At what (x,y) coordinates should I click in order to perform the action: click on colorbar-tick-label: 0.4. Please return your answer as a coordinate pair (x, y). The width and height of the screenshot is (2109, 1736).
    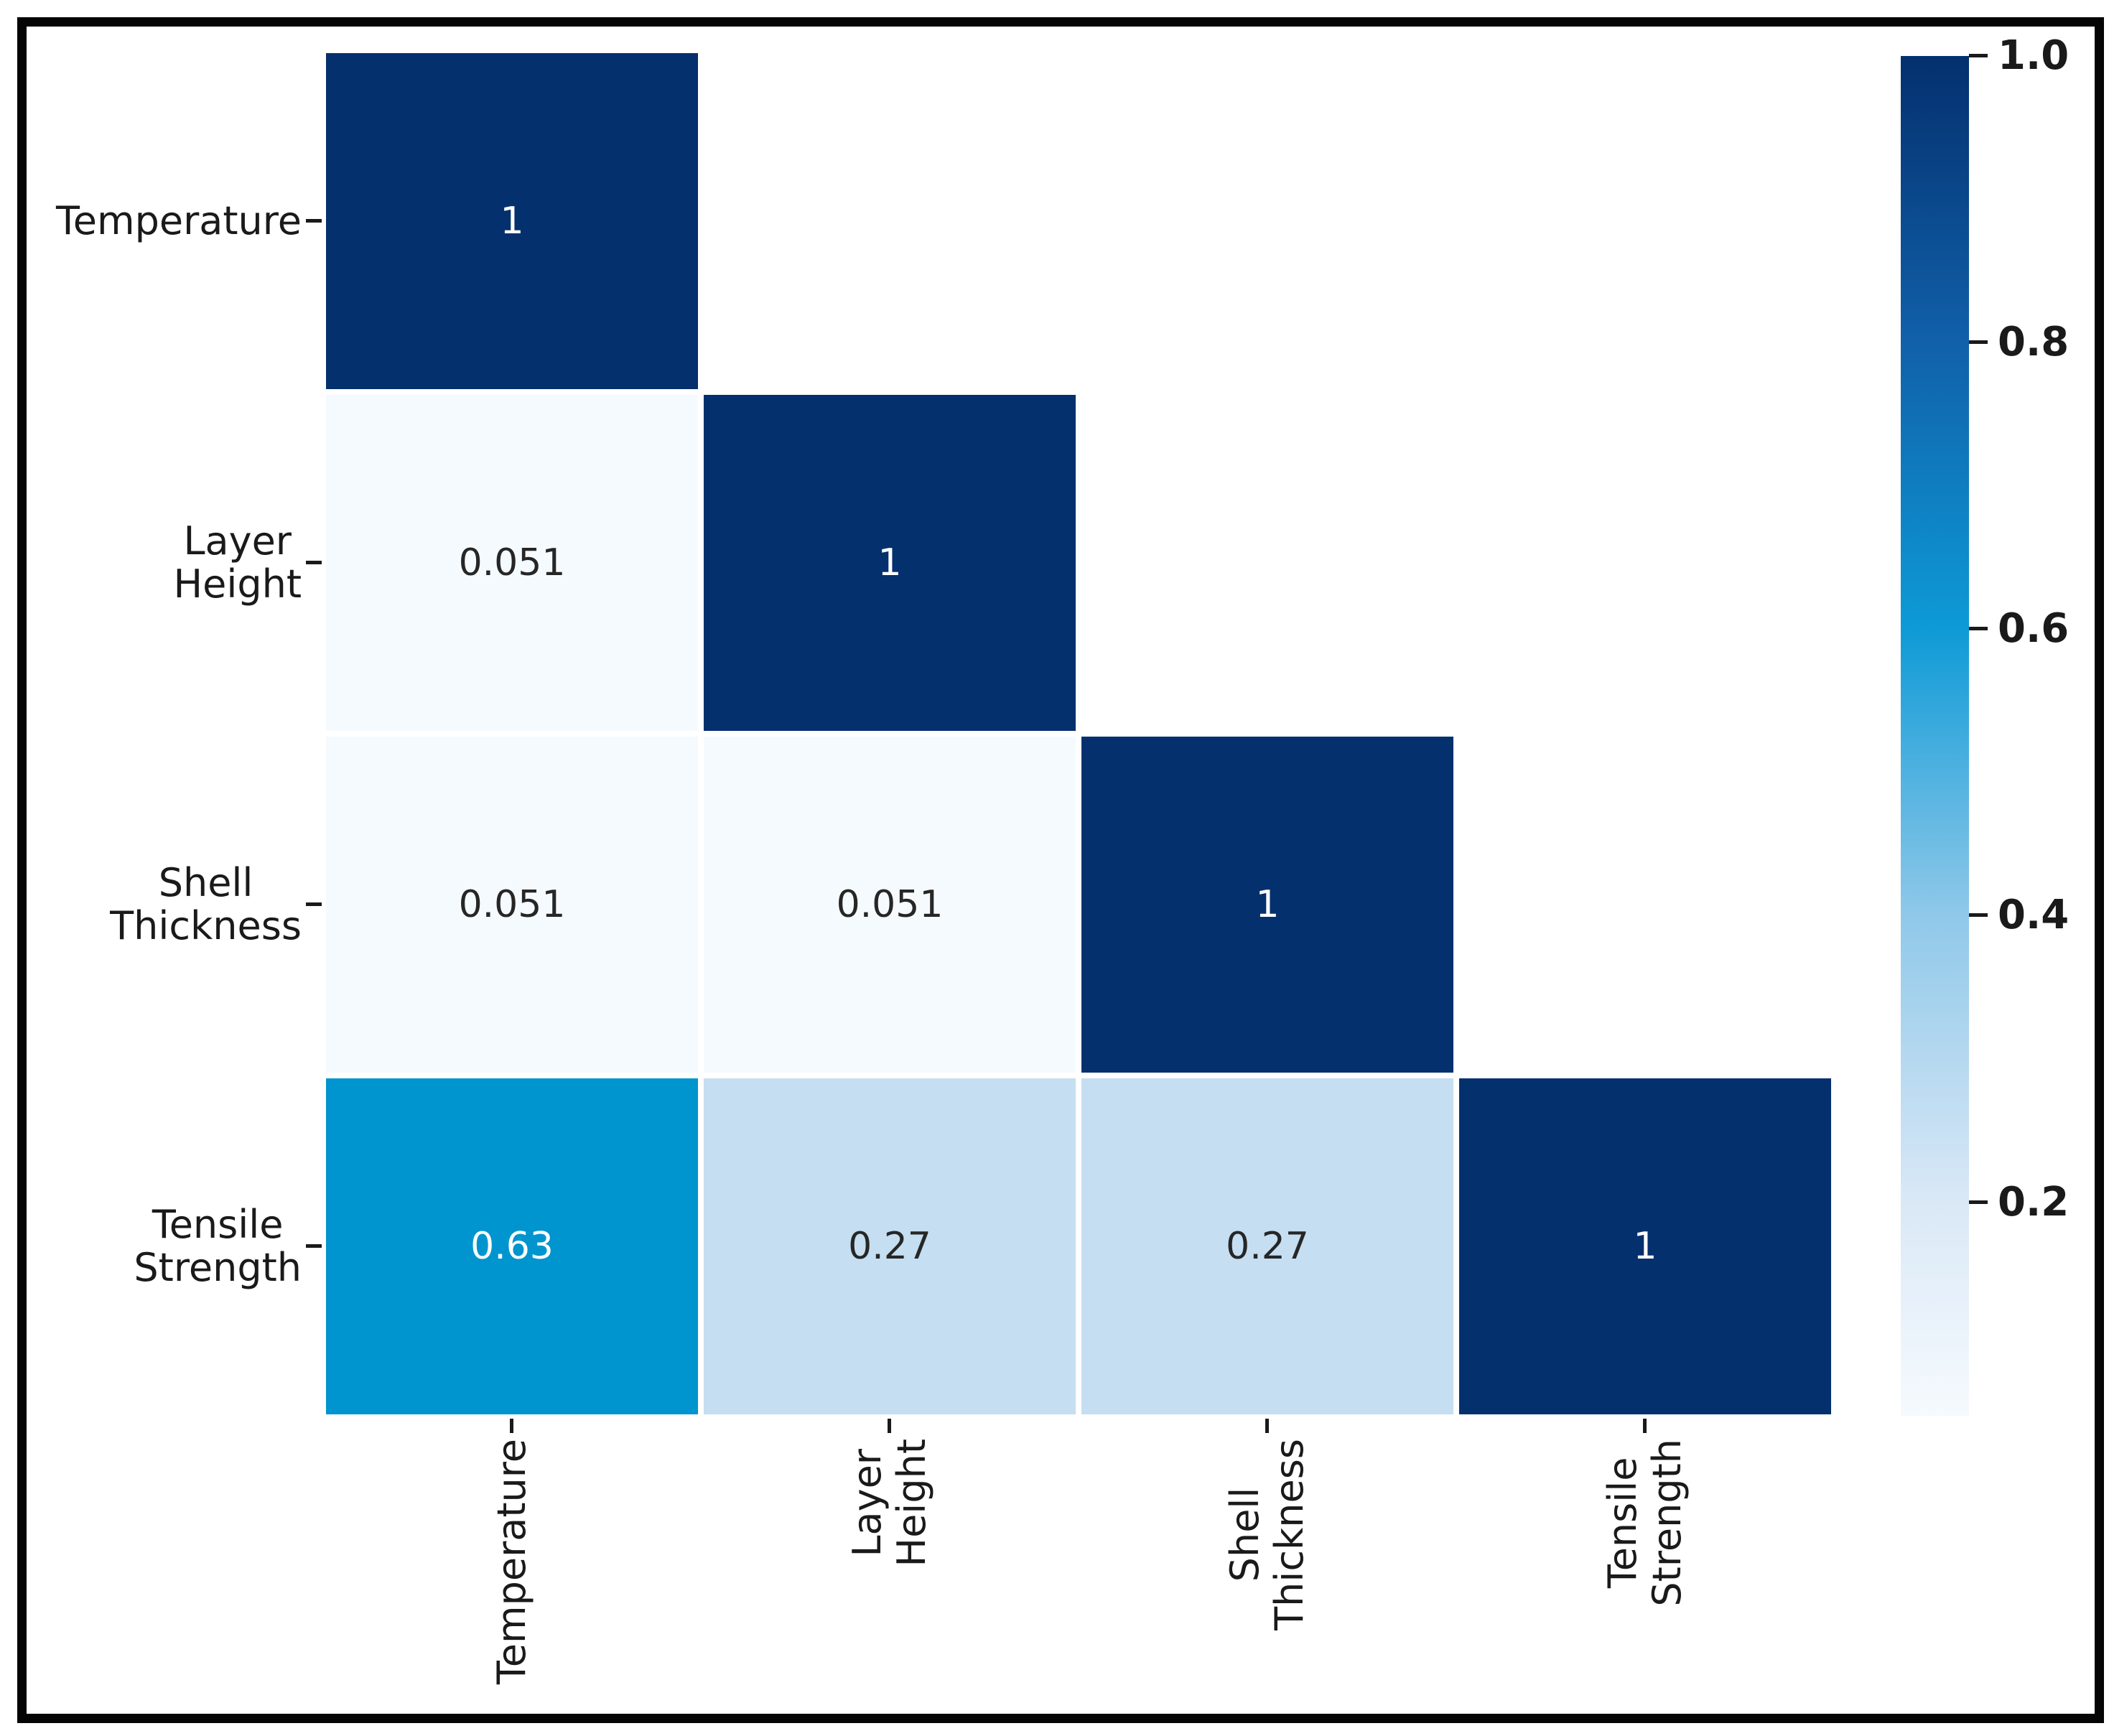
    Looking at the image, I should click on (2034, 915).